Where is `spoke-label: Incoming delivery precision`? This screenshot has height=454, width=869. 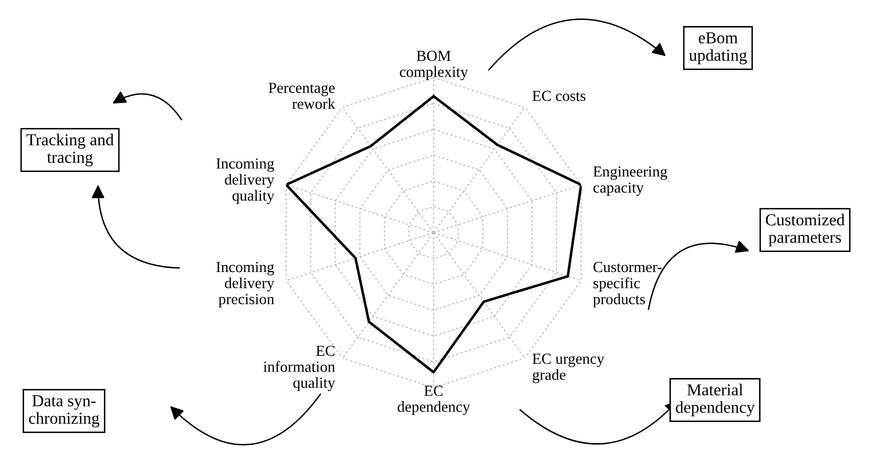 spoke-label: Incoming delivery precision is located at coordinates (245, 285).